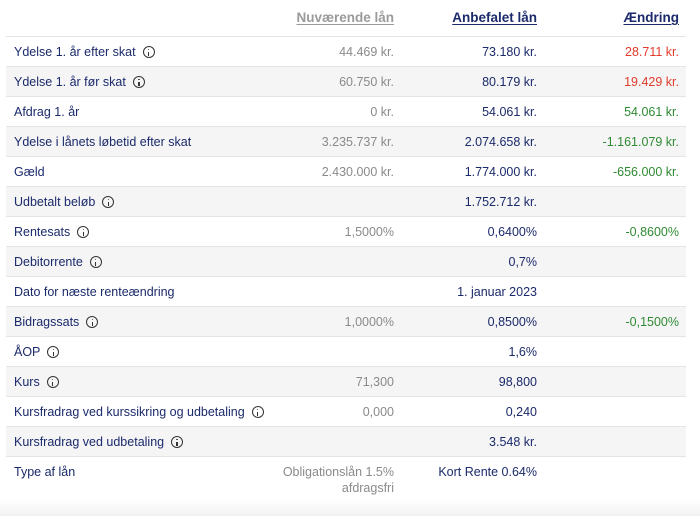  I want to click on row-label: Debitorrente, so click(58, 262).